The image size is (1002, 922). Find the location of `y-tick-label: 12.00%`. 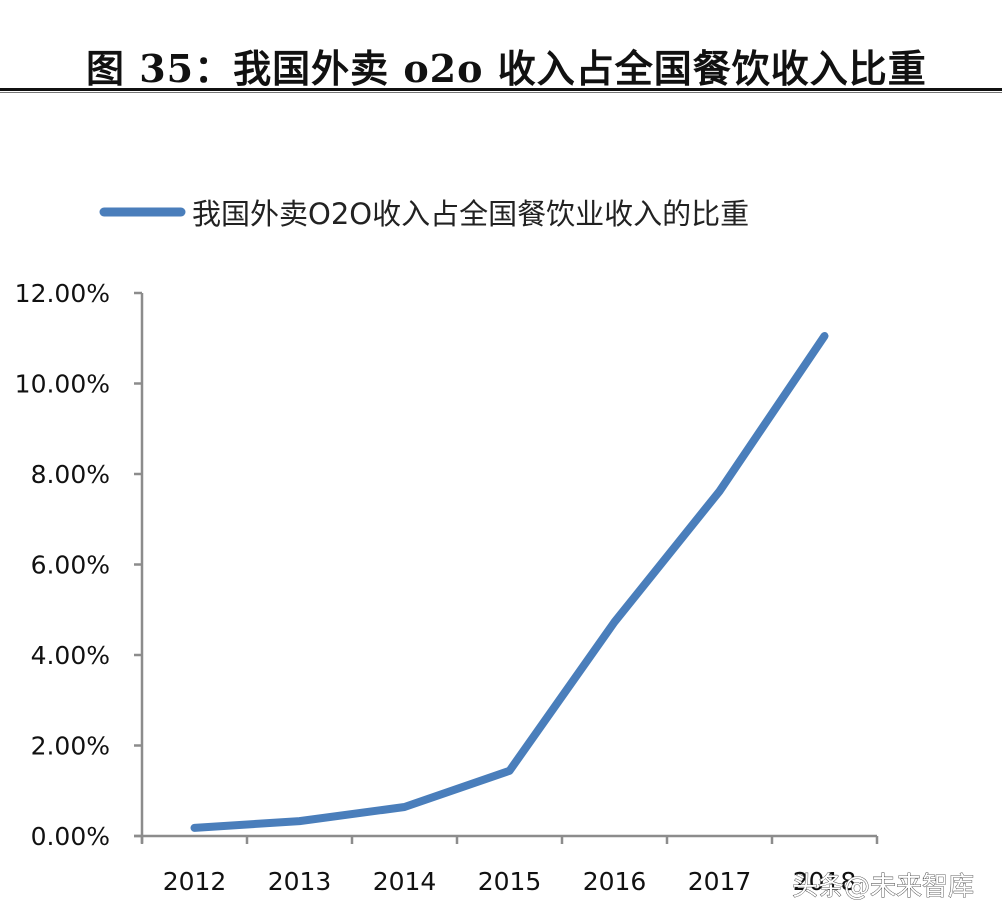

y-tick-label: 12.00% is located at coordinates (62, 293).